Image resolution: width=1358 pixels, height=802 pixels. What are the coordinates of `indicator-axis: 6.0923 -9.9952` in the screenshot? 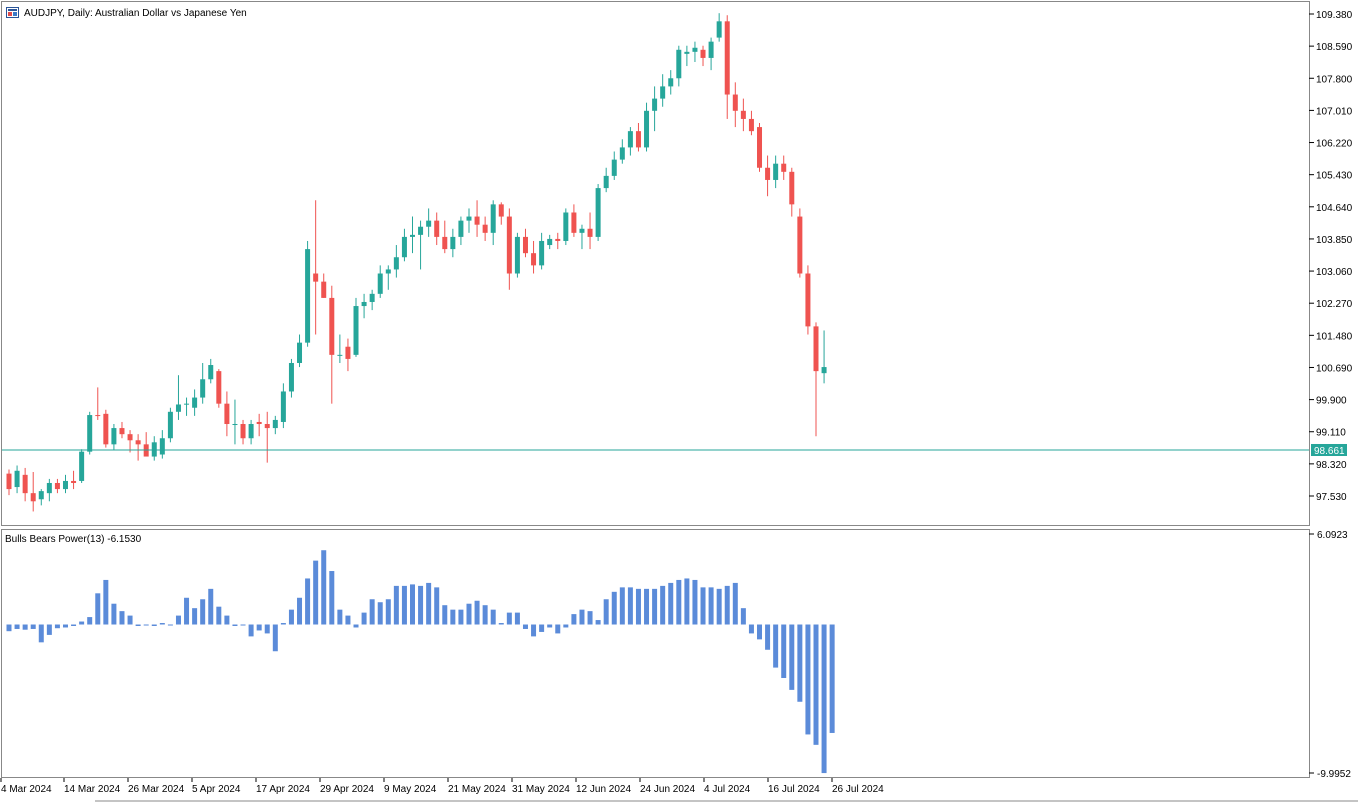 It's located at (1330, 655).